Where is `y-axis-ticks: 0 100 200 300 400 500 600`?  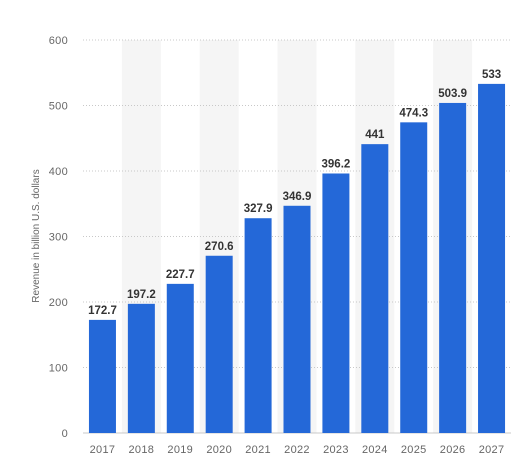
y-axis-ticks: 0 100 200 300 400 500 600 is located at coordinates (58, 237).